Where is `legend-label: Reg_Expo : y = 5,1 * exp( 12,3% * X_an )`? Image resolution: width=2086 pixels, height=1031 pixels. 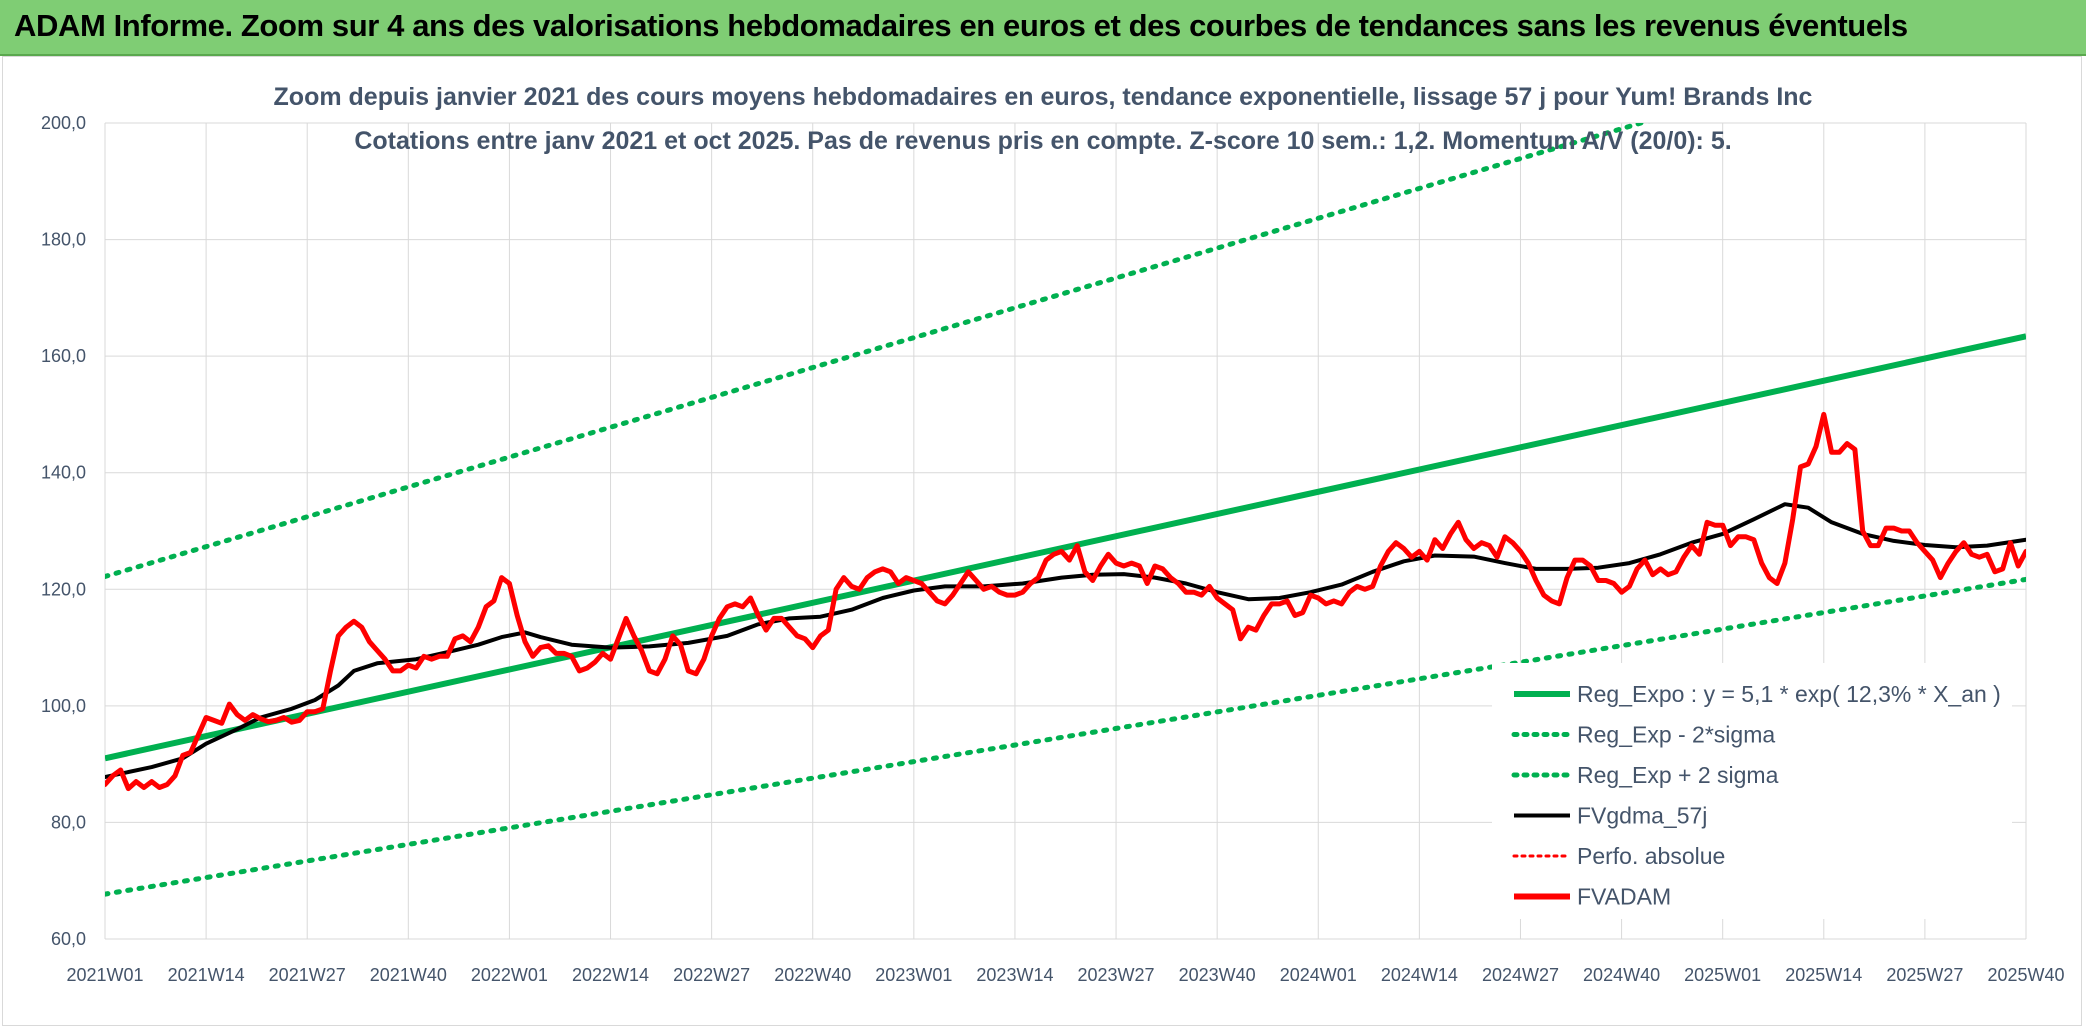
legend-label: Reg_Expo : y = 5,1 * exp( 12,3% * X_an ) is located at coordinates (1789, 694).